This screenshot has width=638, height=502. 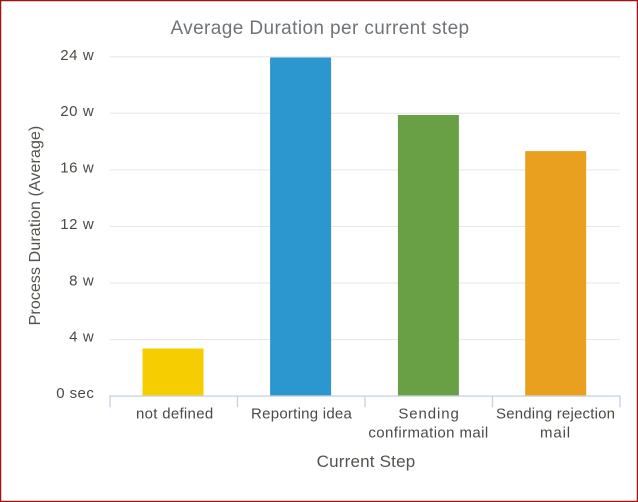 What do you see at coordinates (77, 224) in the screenshot?
I see `svg-text: 12 w` at bounding box center [77, 224].